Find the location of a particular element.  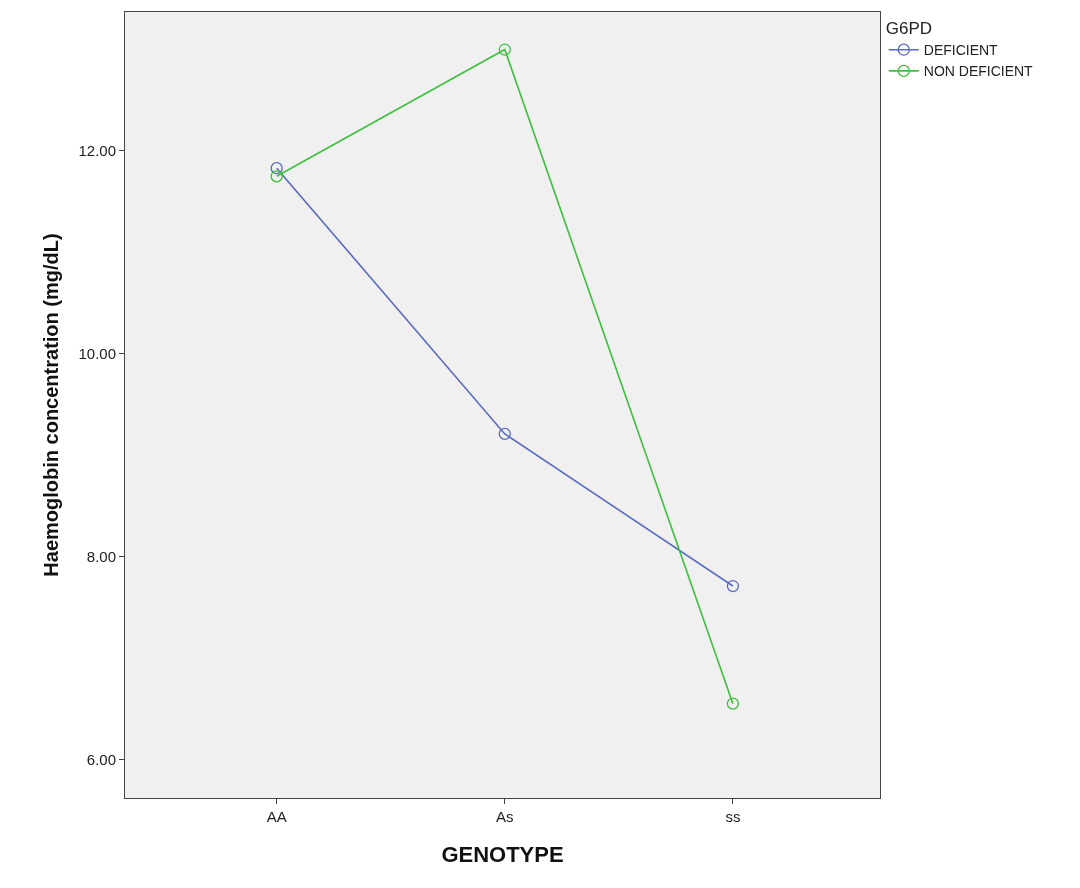

y-tick-label: 6.00 is located at coordinates (101, 759).